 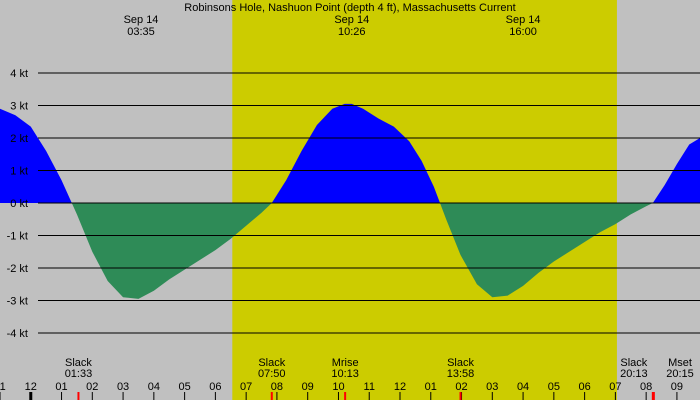 I want to click on y-tick-label: 0 kt, so click(x=19, y=204).